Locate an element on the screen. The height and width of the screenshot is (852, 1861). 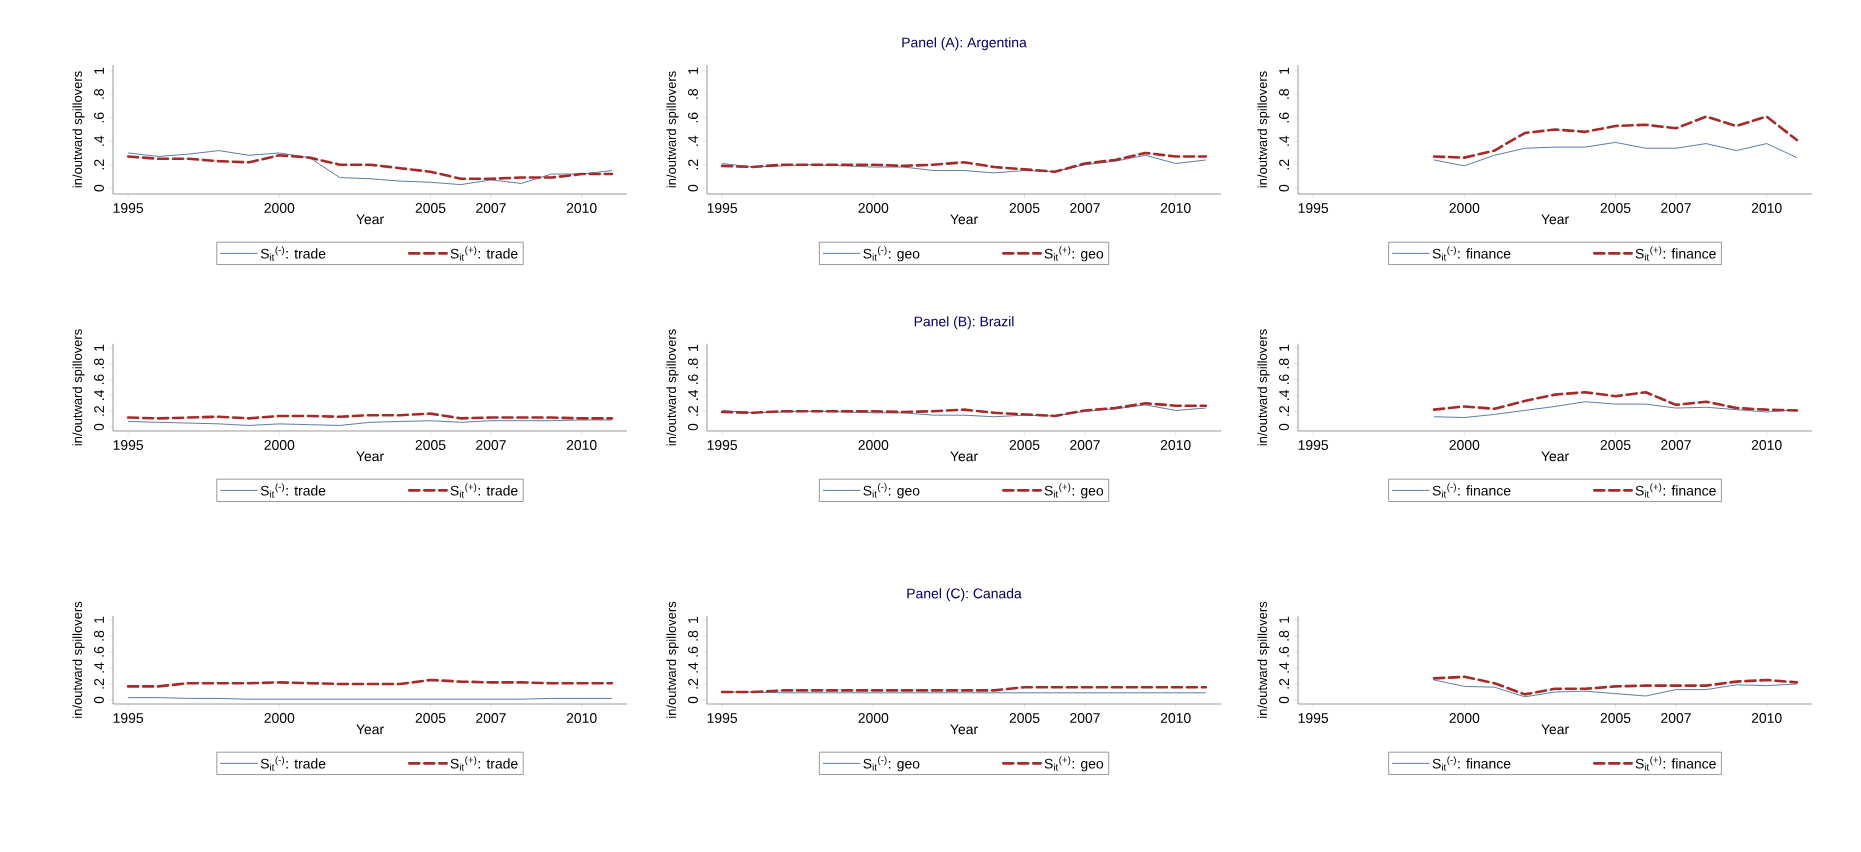
legend-label: S$_{it}$$^{(-)}$: trade is located at coordinates (293, 763).